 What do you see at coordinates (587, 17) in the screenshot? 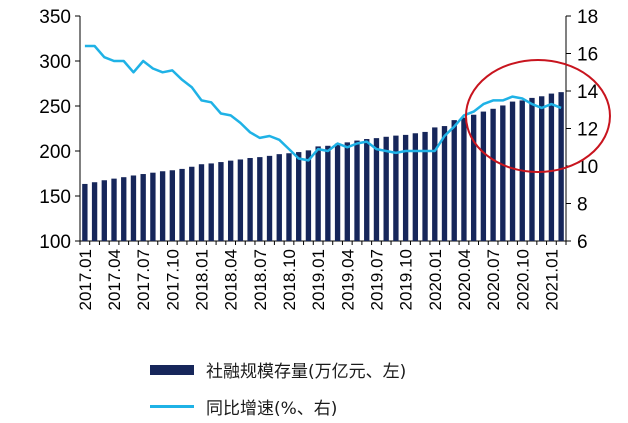
I see `y-tick-label-right: 18` at bounding box center [587, 17].